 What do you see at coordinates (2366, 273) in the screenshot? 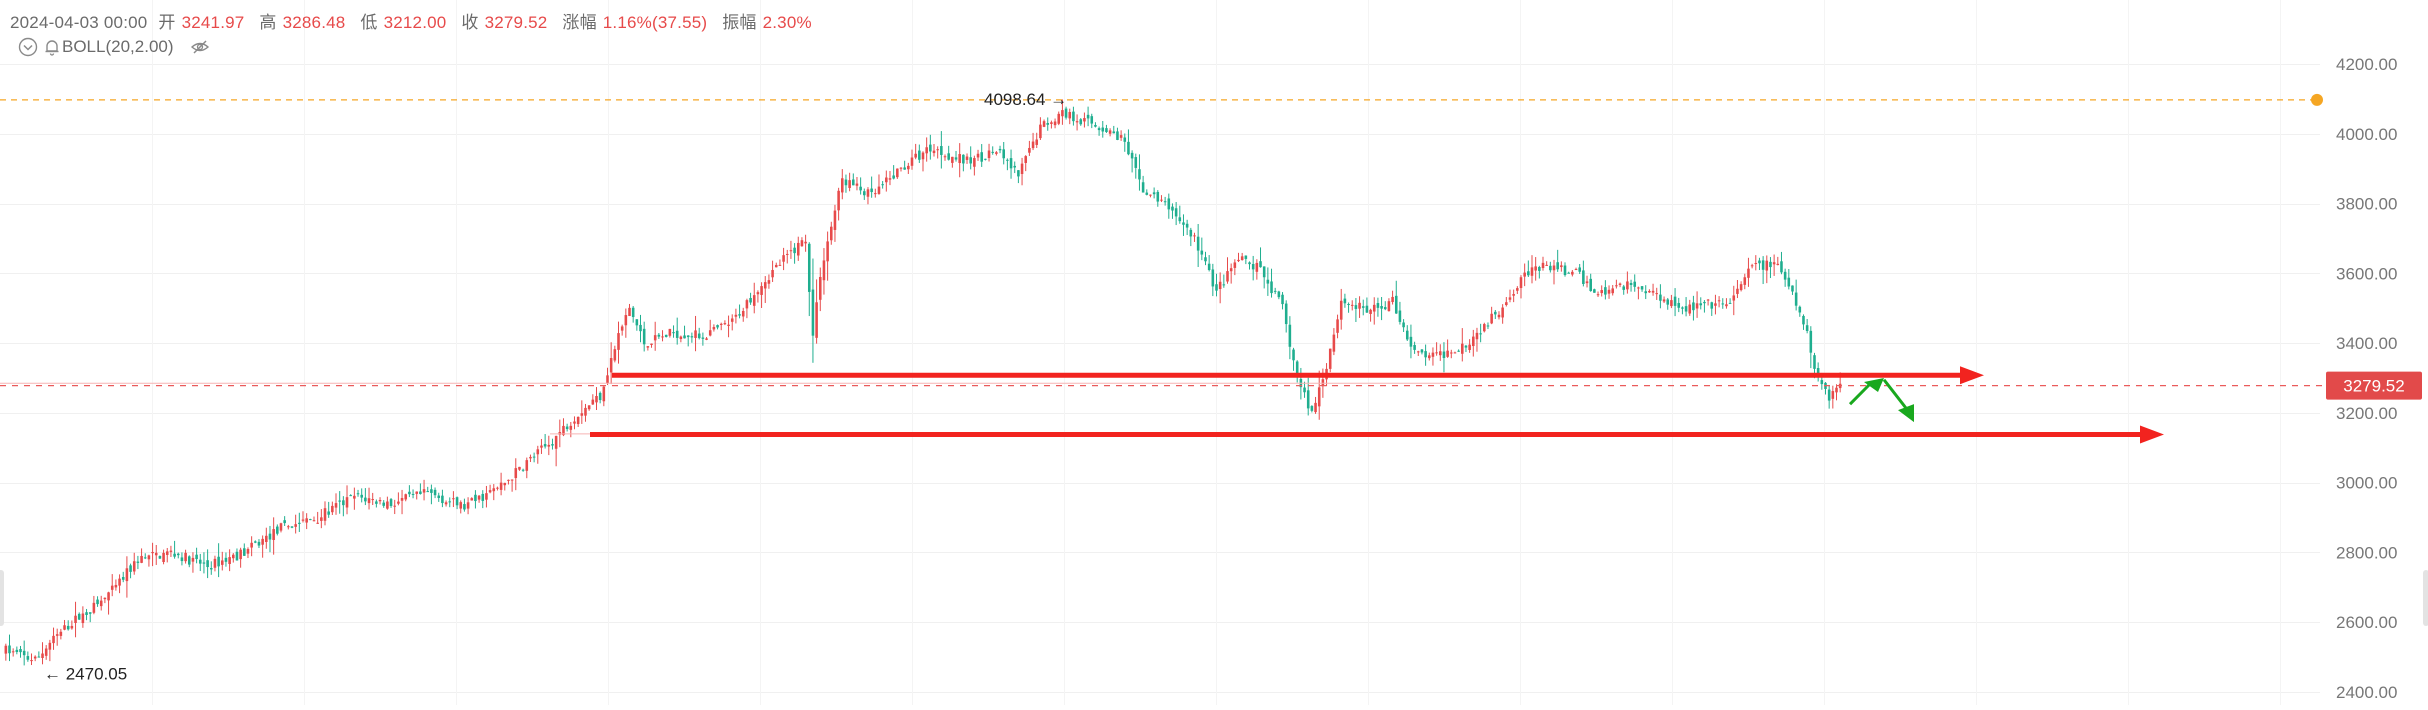
I see `y-tick-label: 3600.00` at bounding box center [2366, 273].